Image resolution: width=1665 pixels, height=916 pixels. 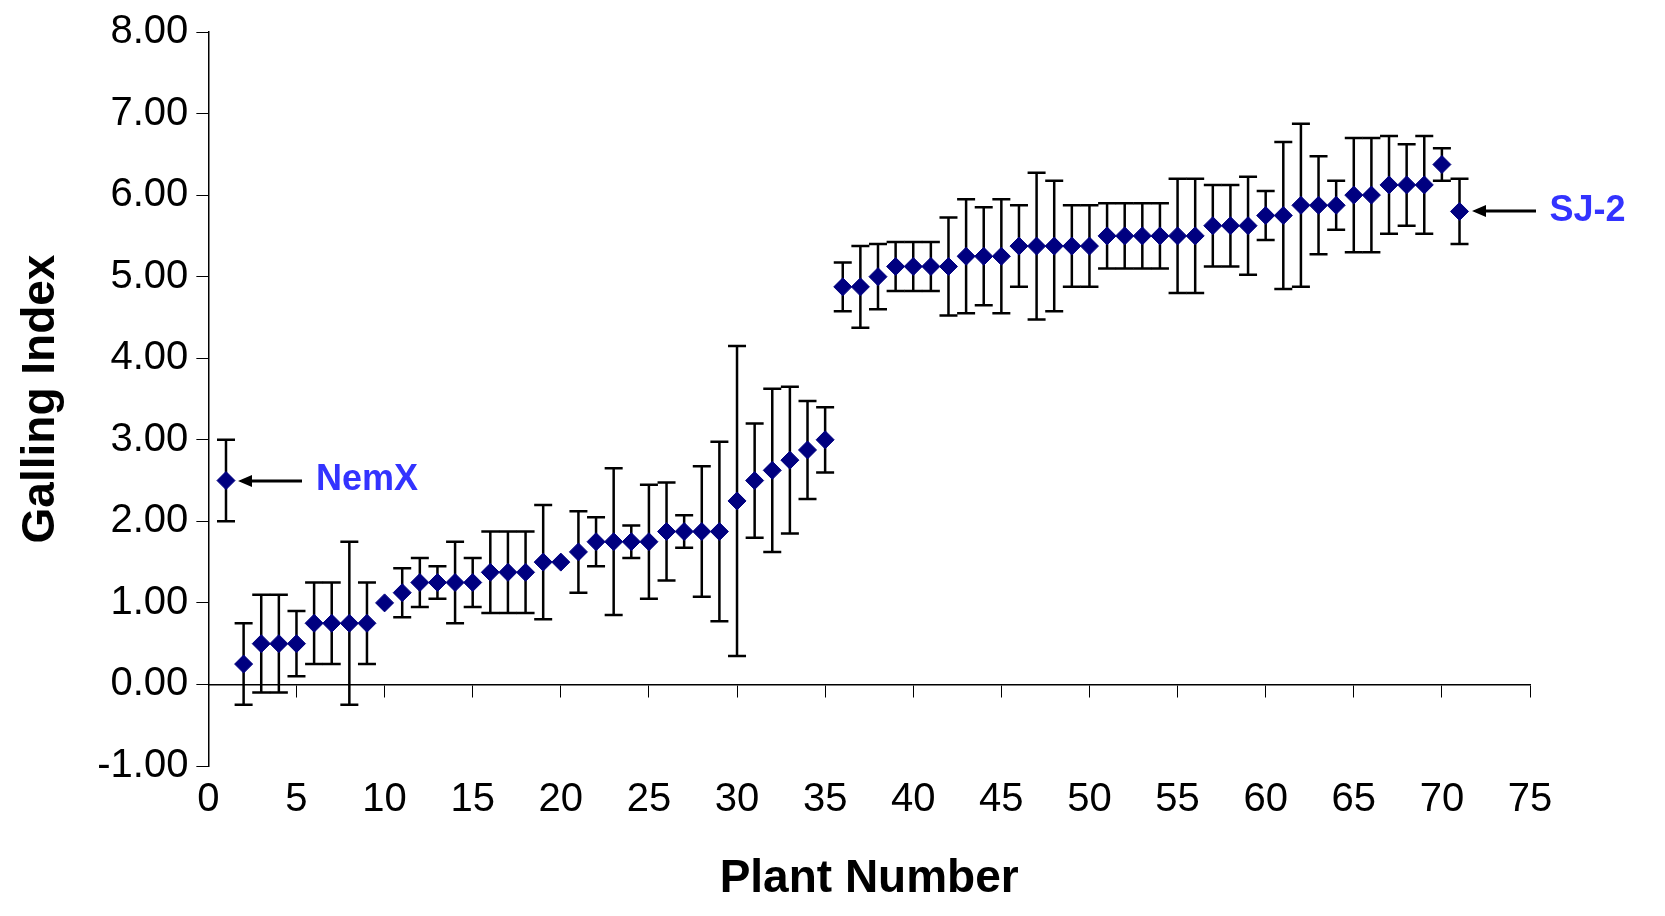 I want to click on x-tick-label: 70, so click(x=1442, y=797).